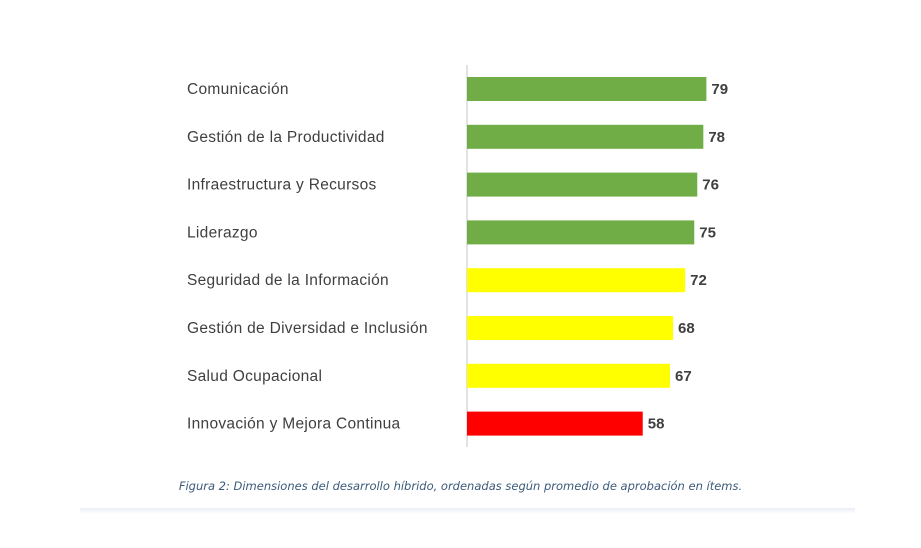 The width and height of the screenshot is (921, 548). What do you see at coordinates (286, 137) in the screenshot?
I see `category-label: Gestión de la Productividad` at bounding box center [286, 137].